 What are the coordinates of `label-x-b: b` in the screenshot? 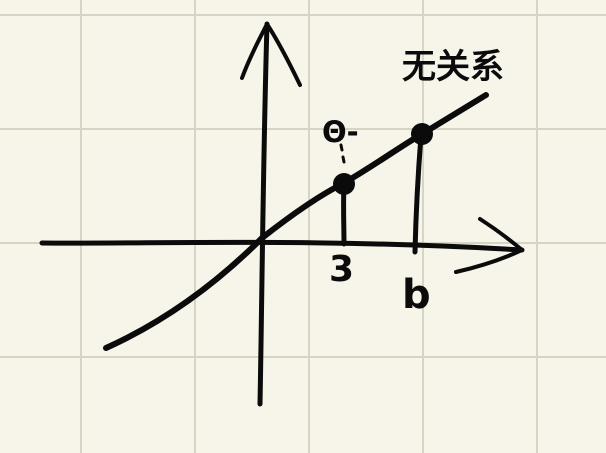 It's located at (416, 295).